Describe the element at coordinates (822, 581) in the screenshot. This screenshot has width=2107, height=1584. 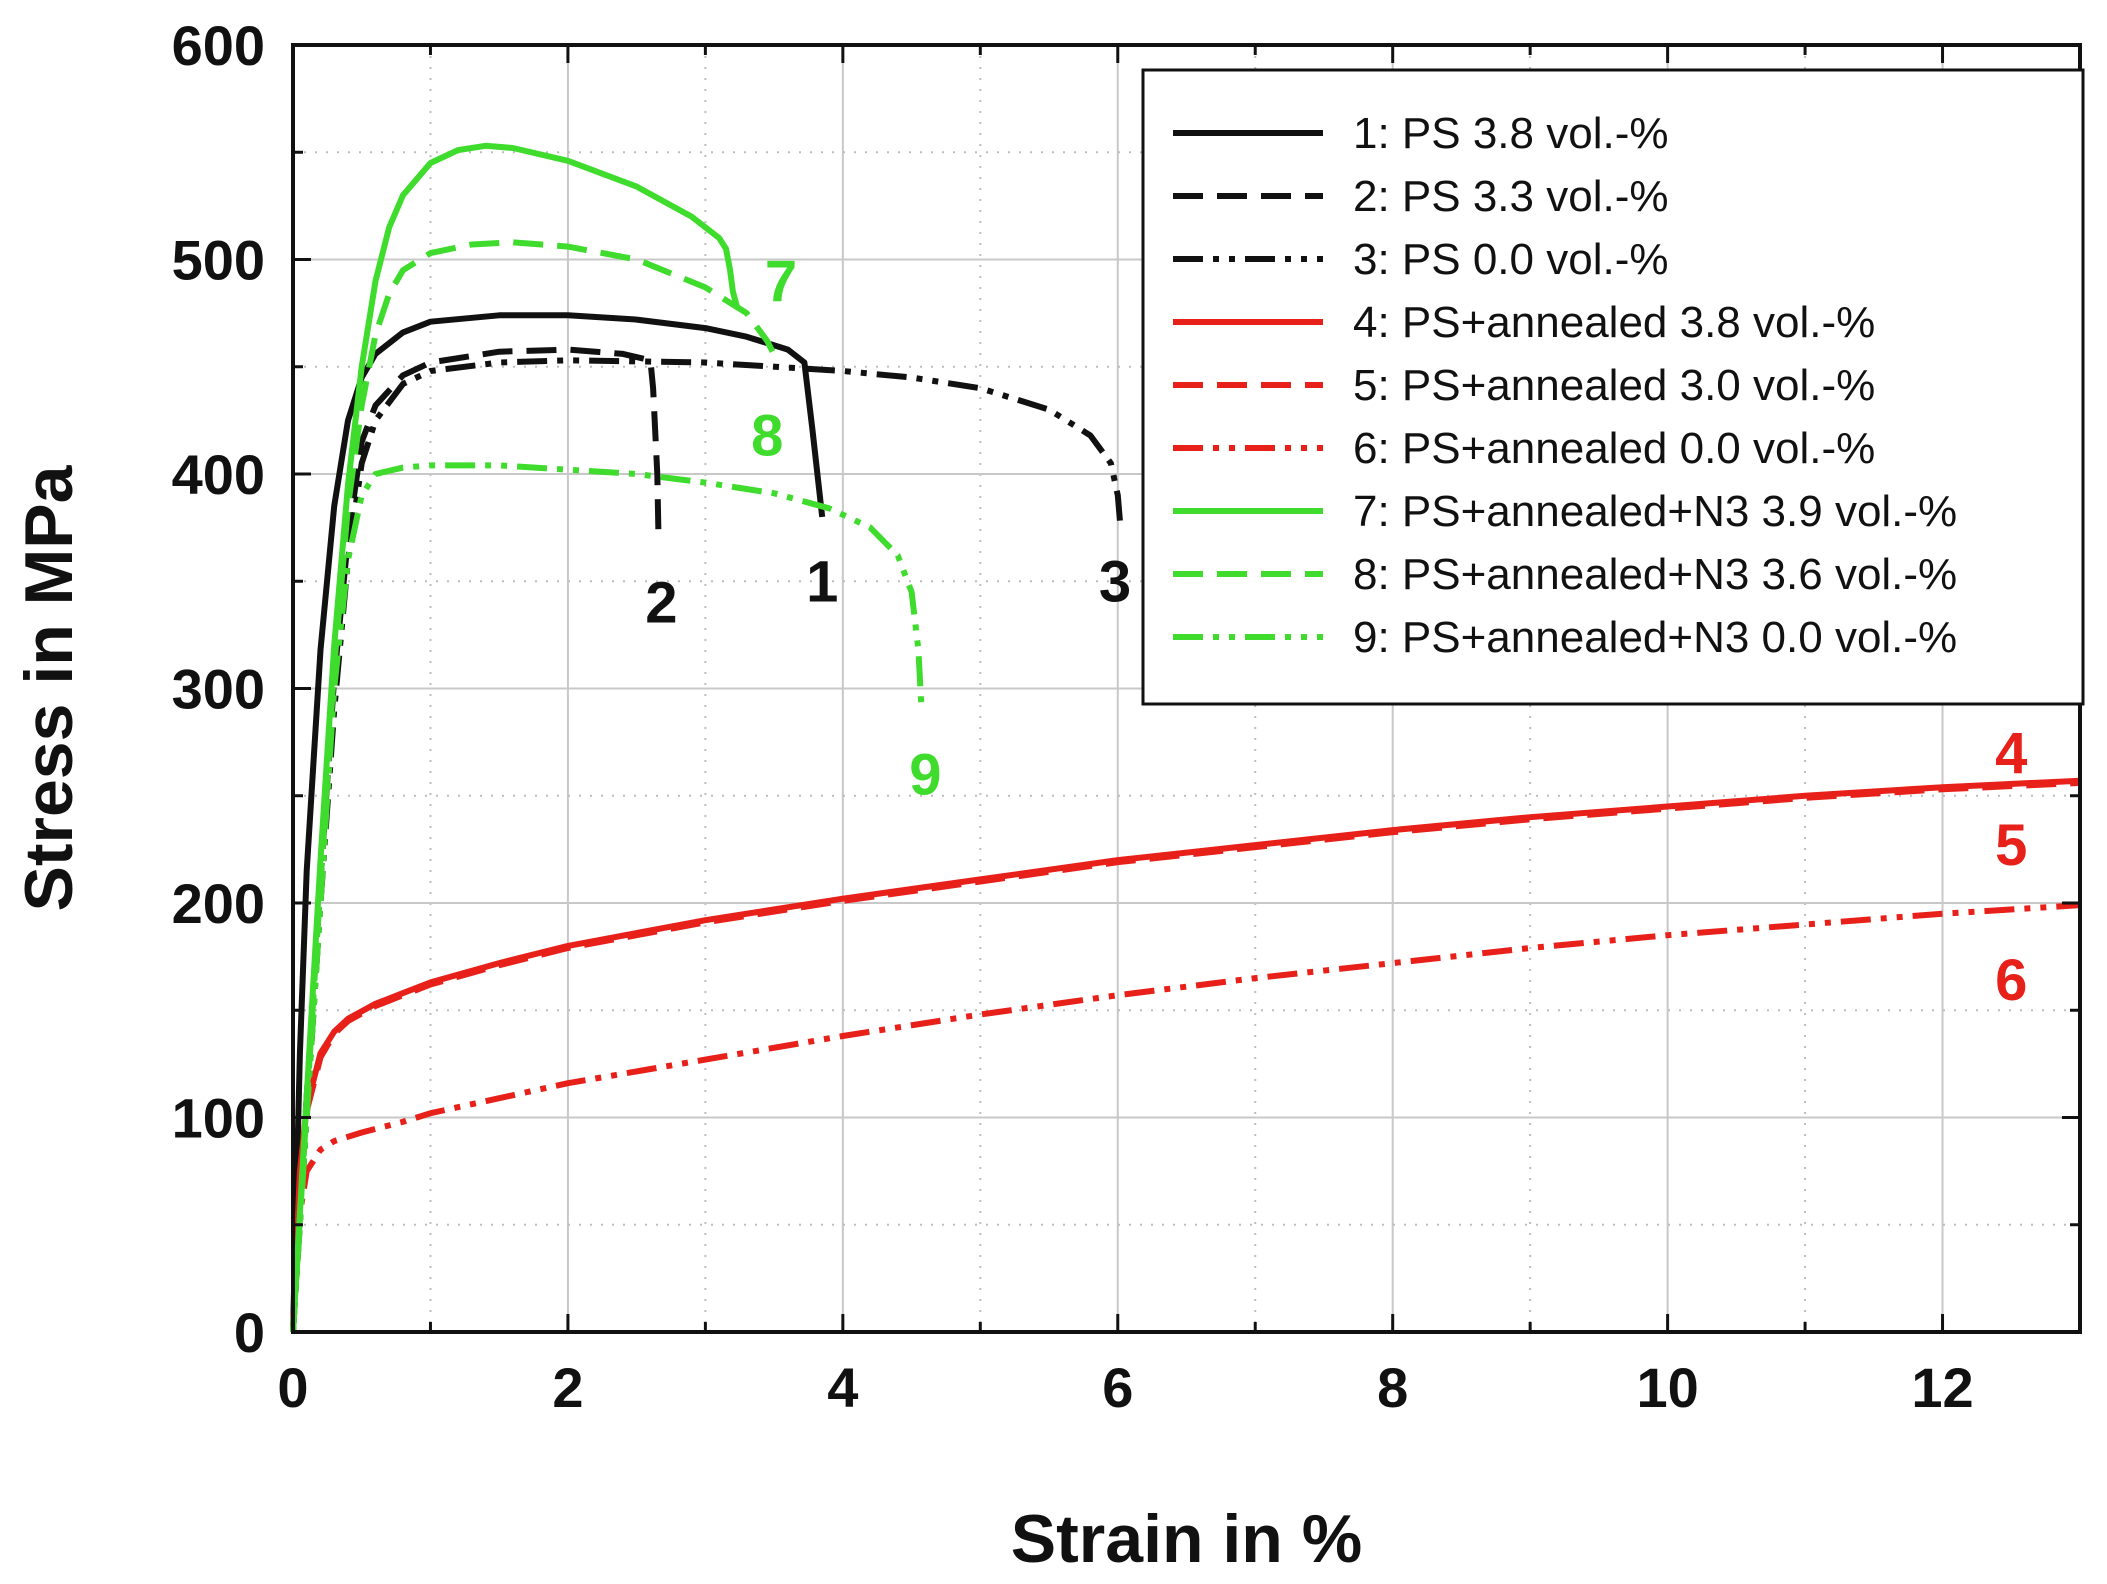
I see `curve-label-1: 1` at that location.